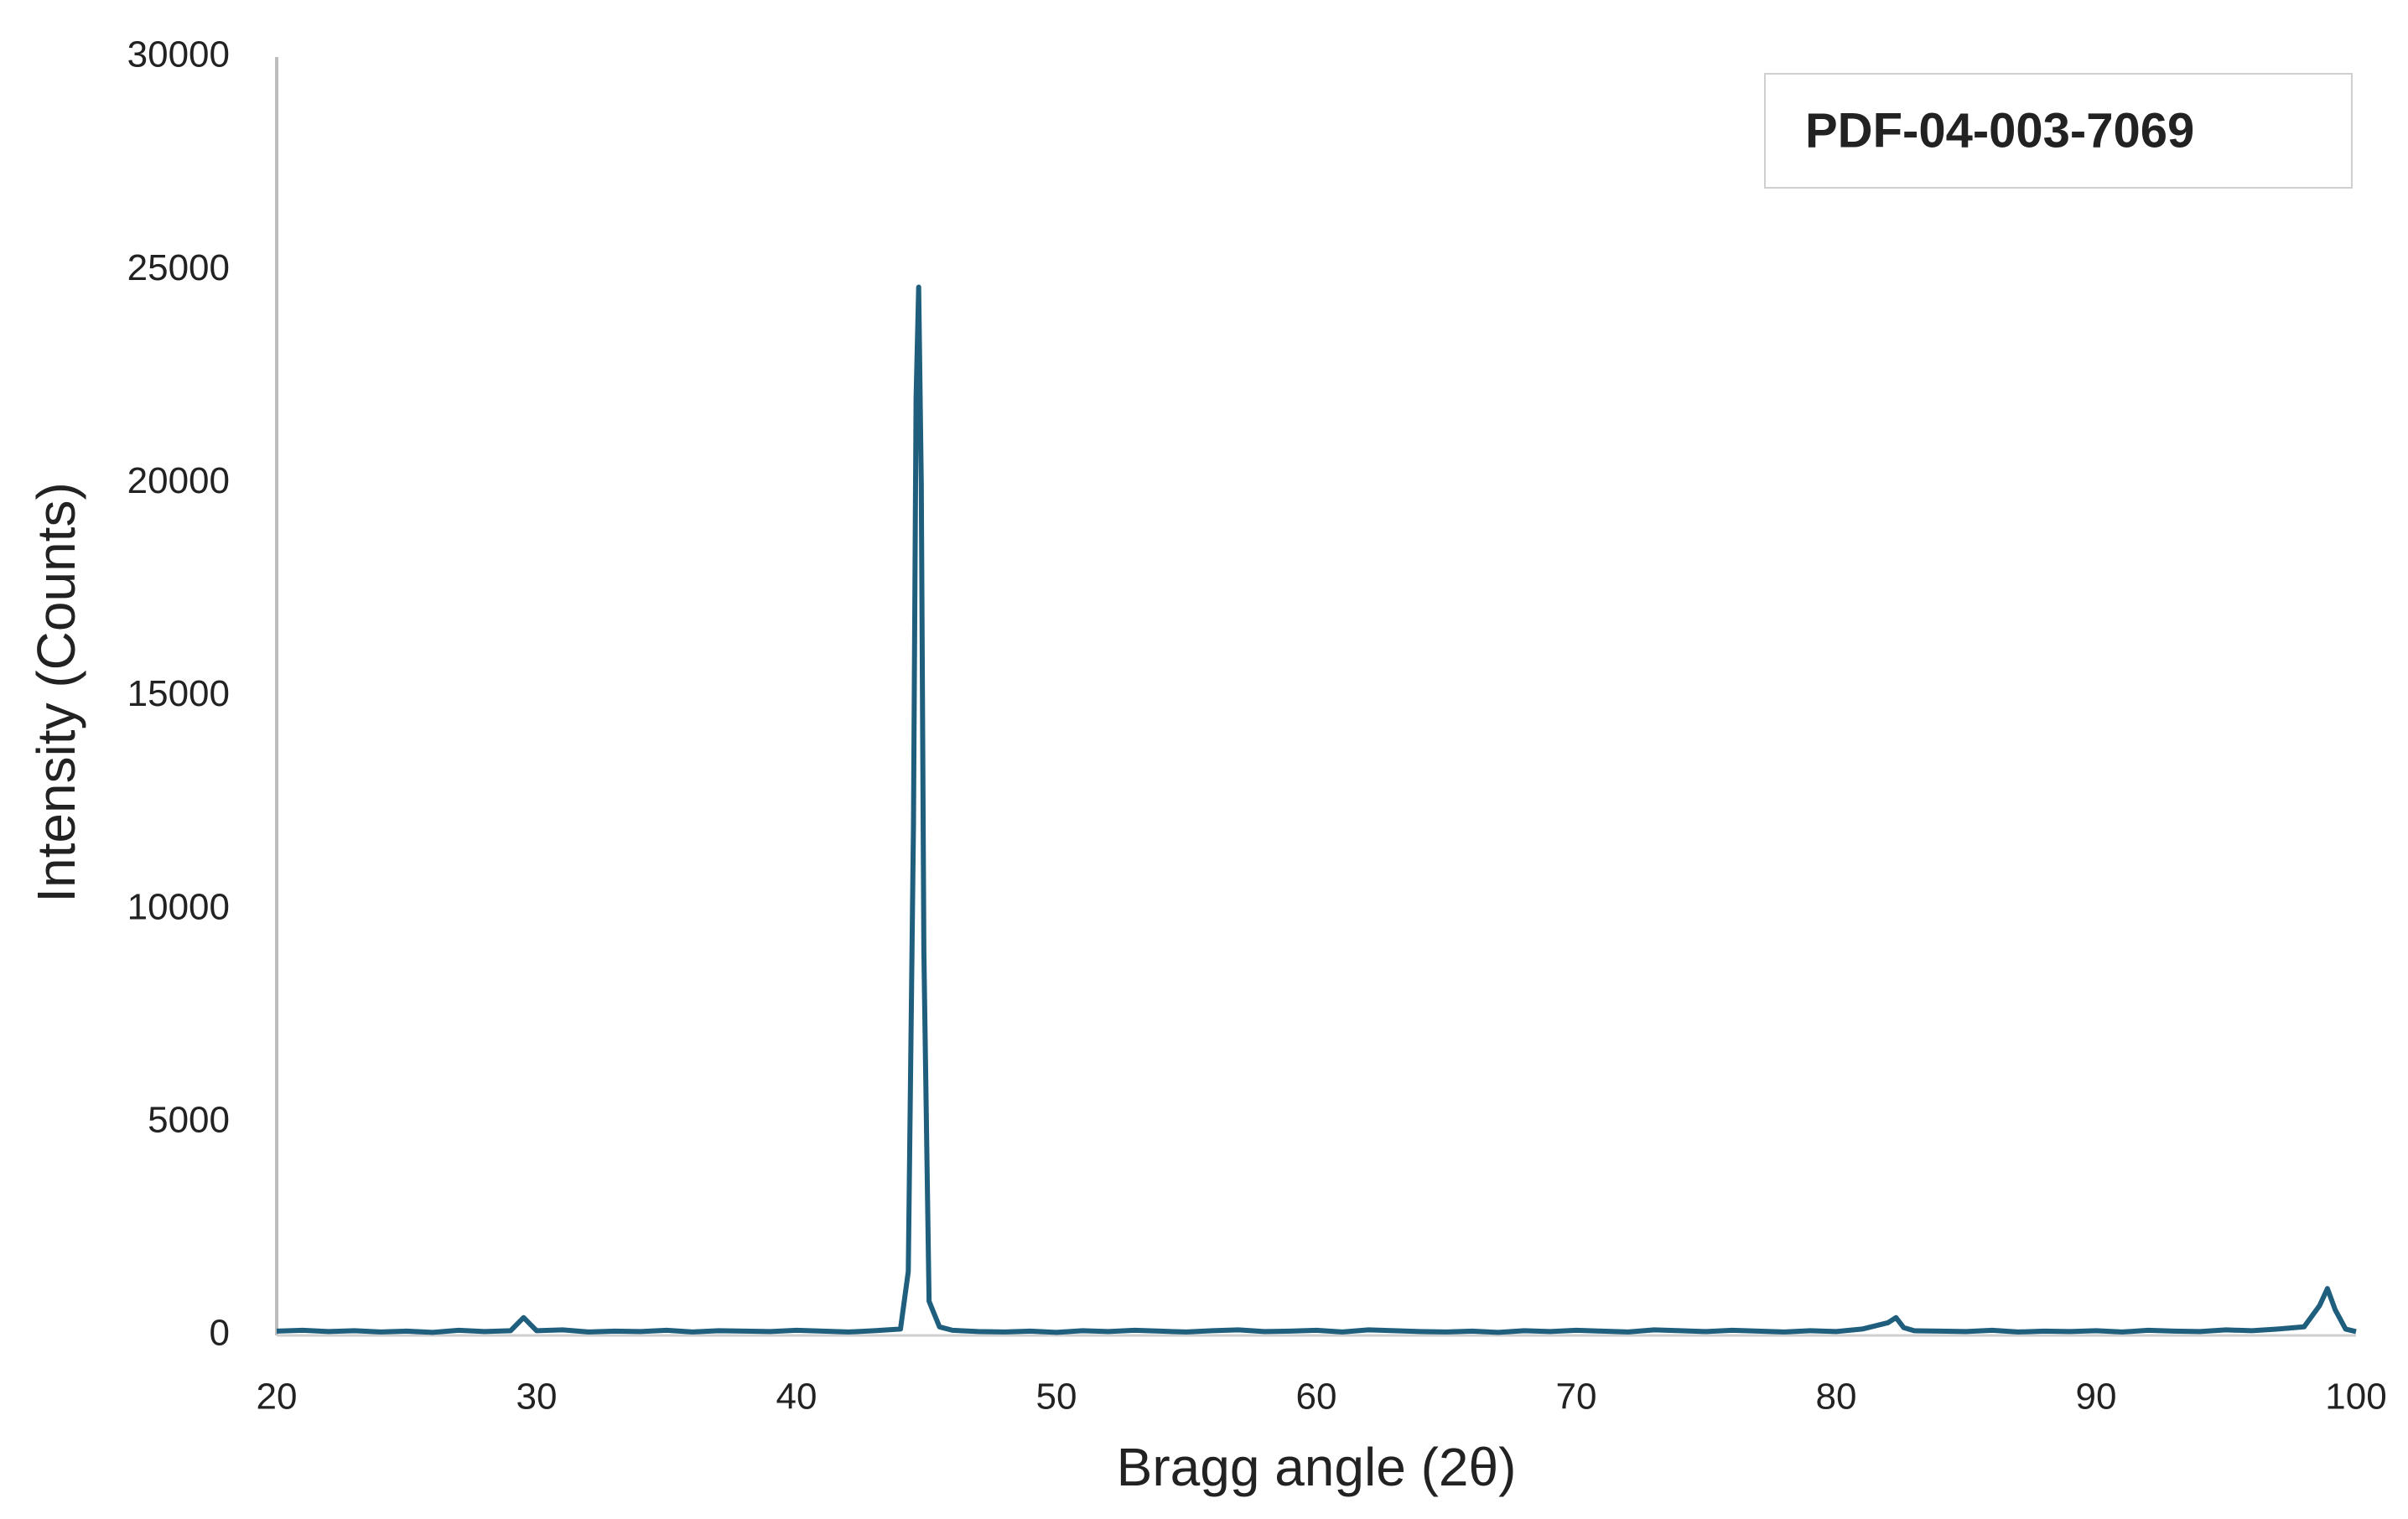  Describe the element at coordinates (1316, 1397) in the screenshot. I see `x-tick-label: 60` at that location.